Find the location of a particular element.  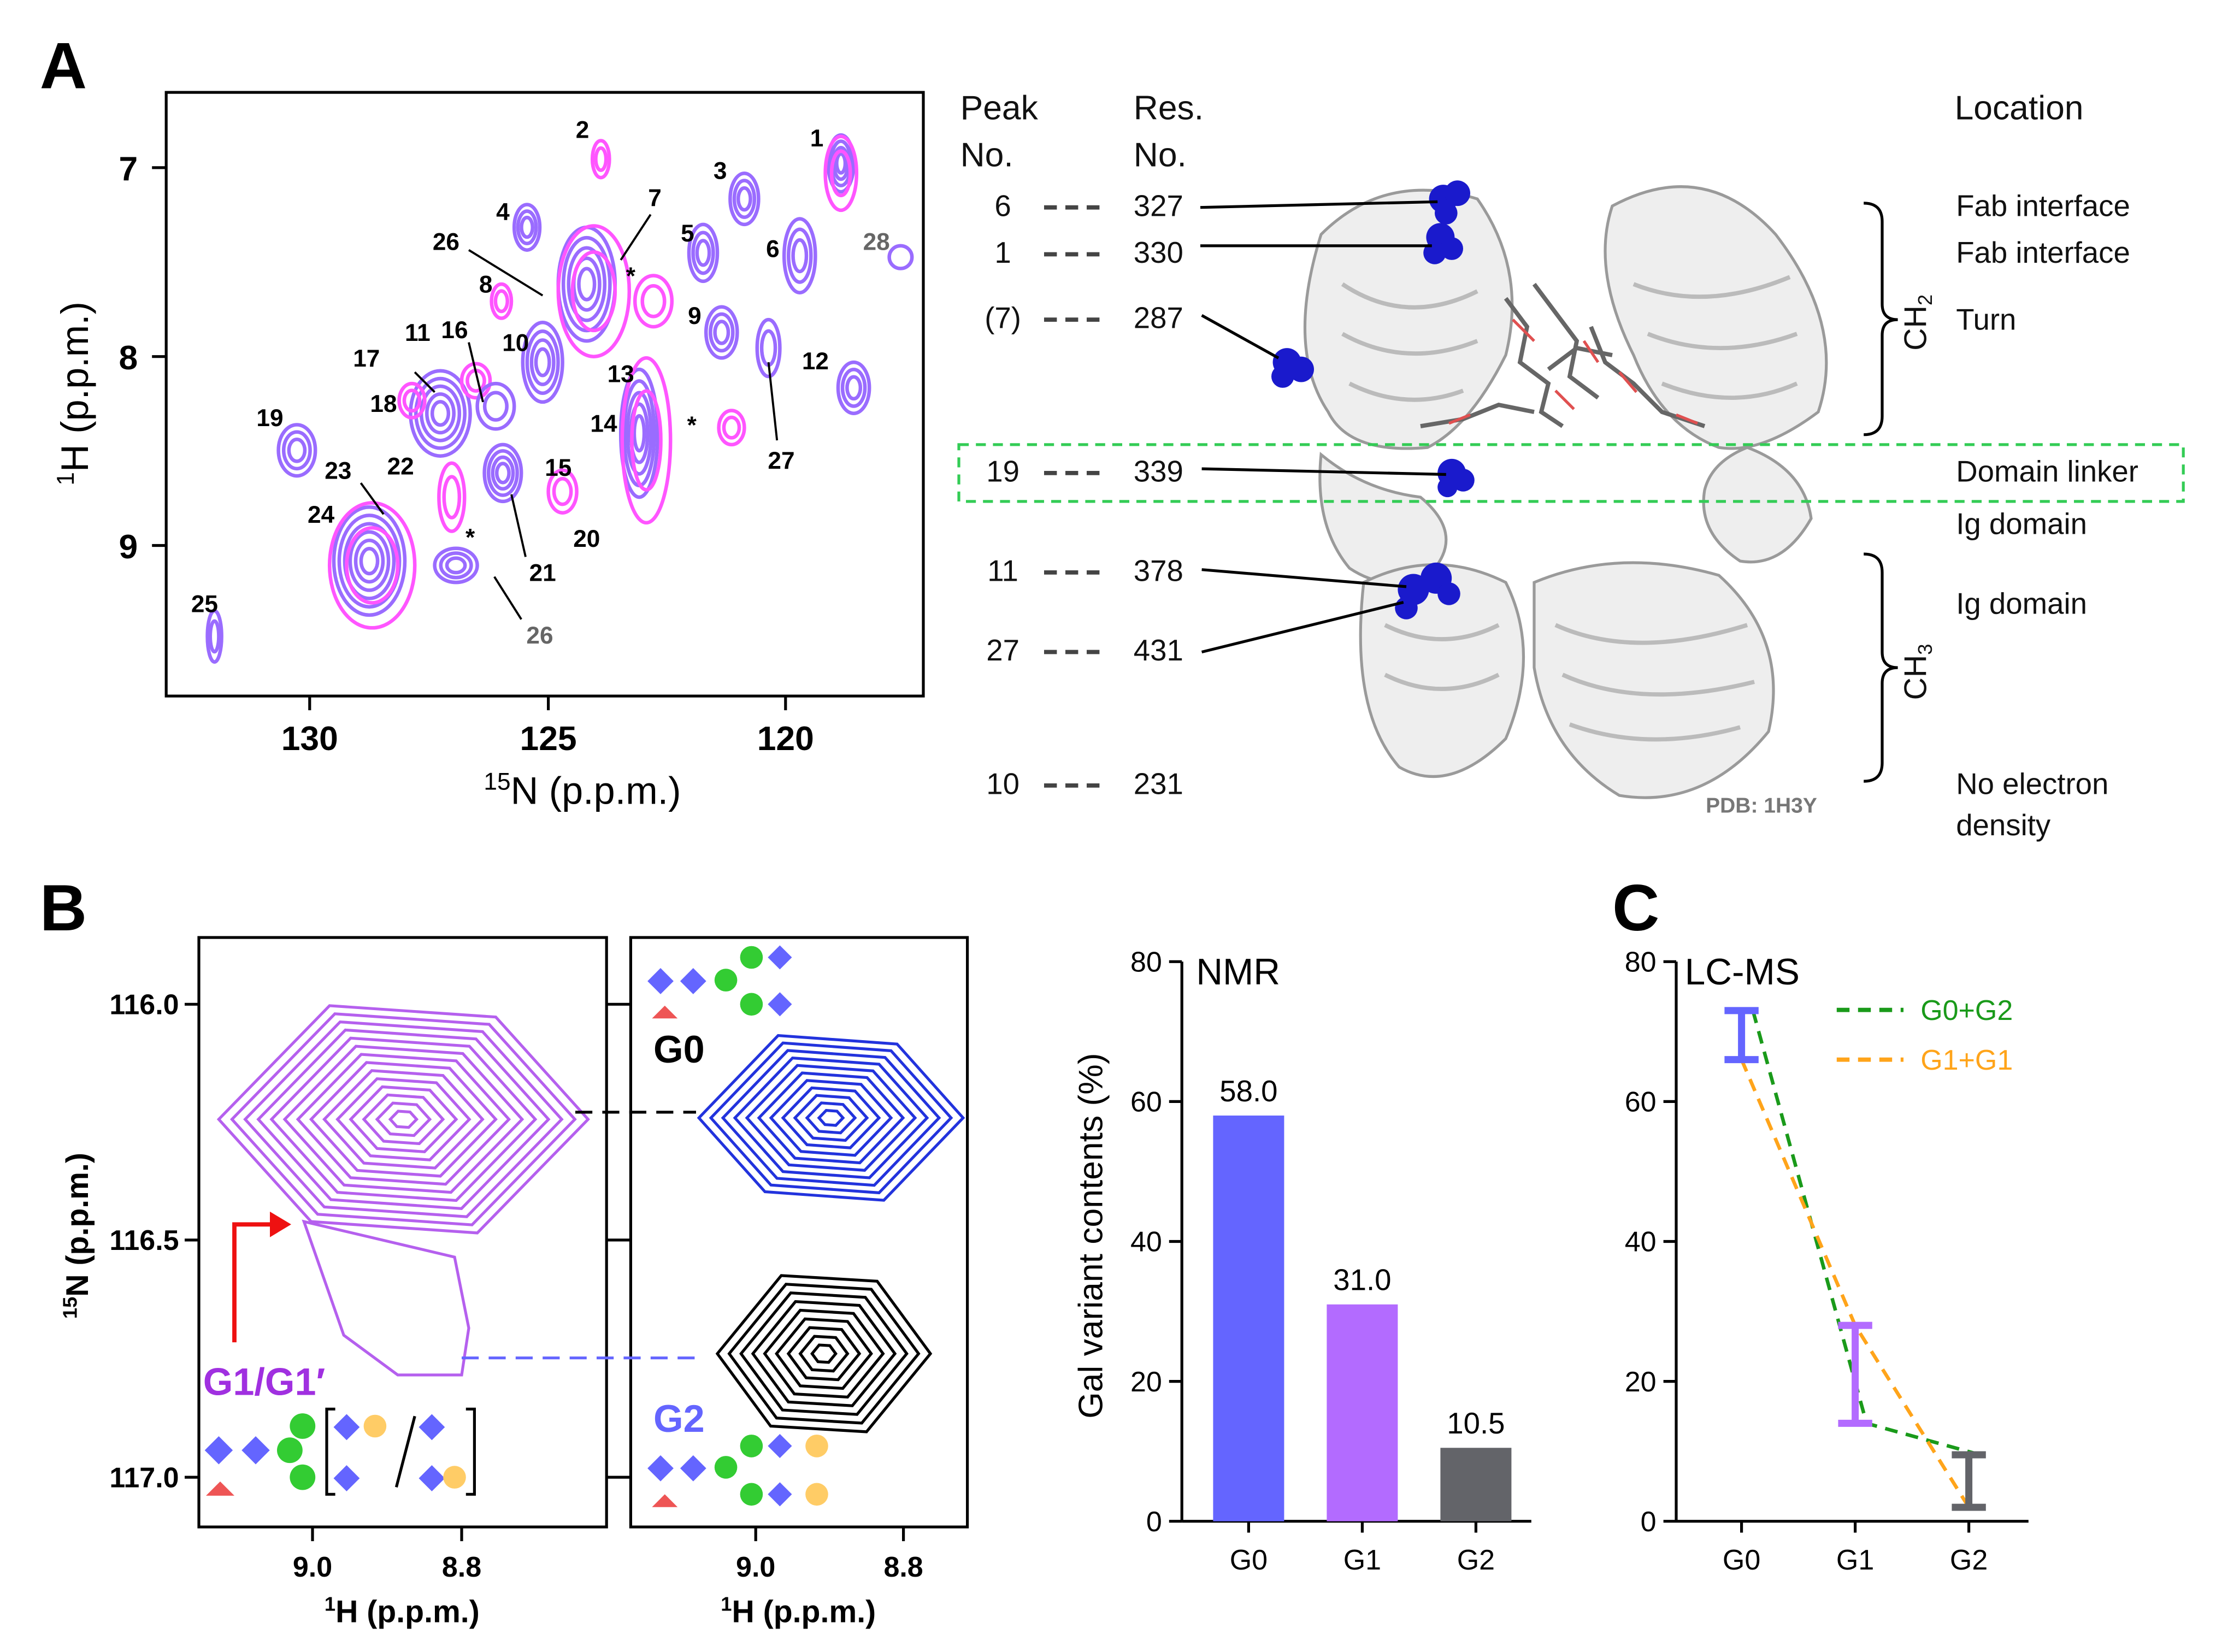

nmr-data-label: 58.0 is located at coordinates (1248, 1091).